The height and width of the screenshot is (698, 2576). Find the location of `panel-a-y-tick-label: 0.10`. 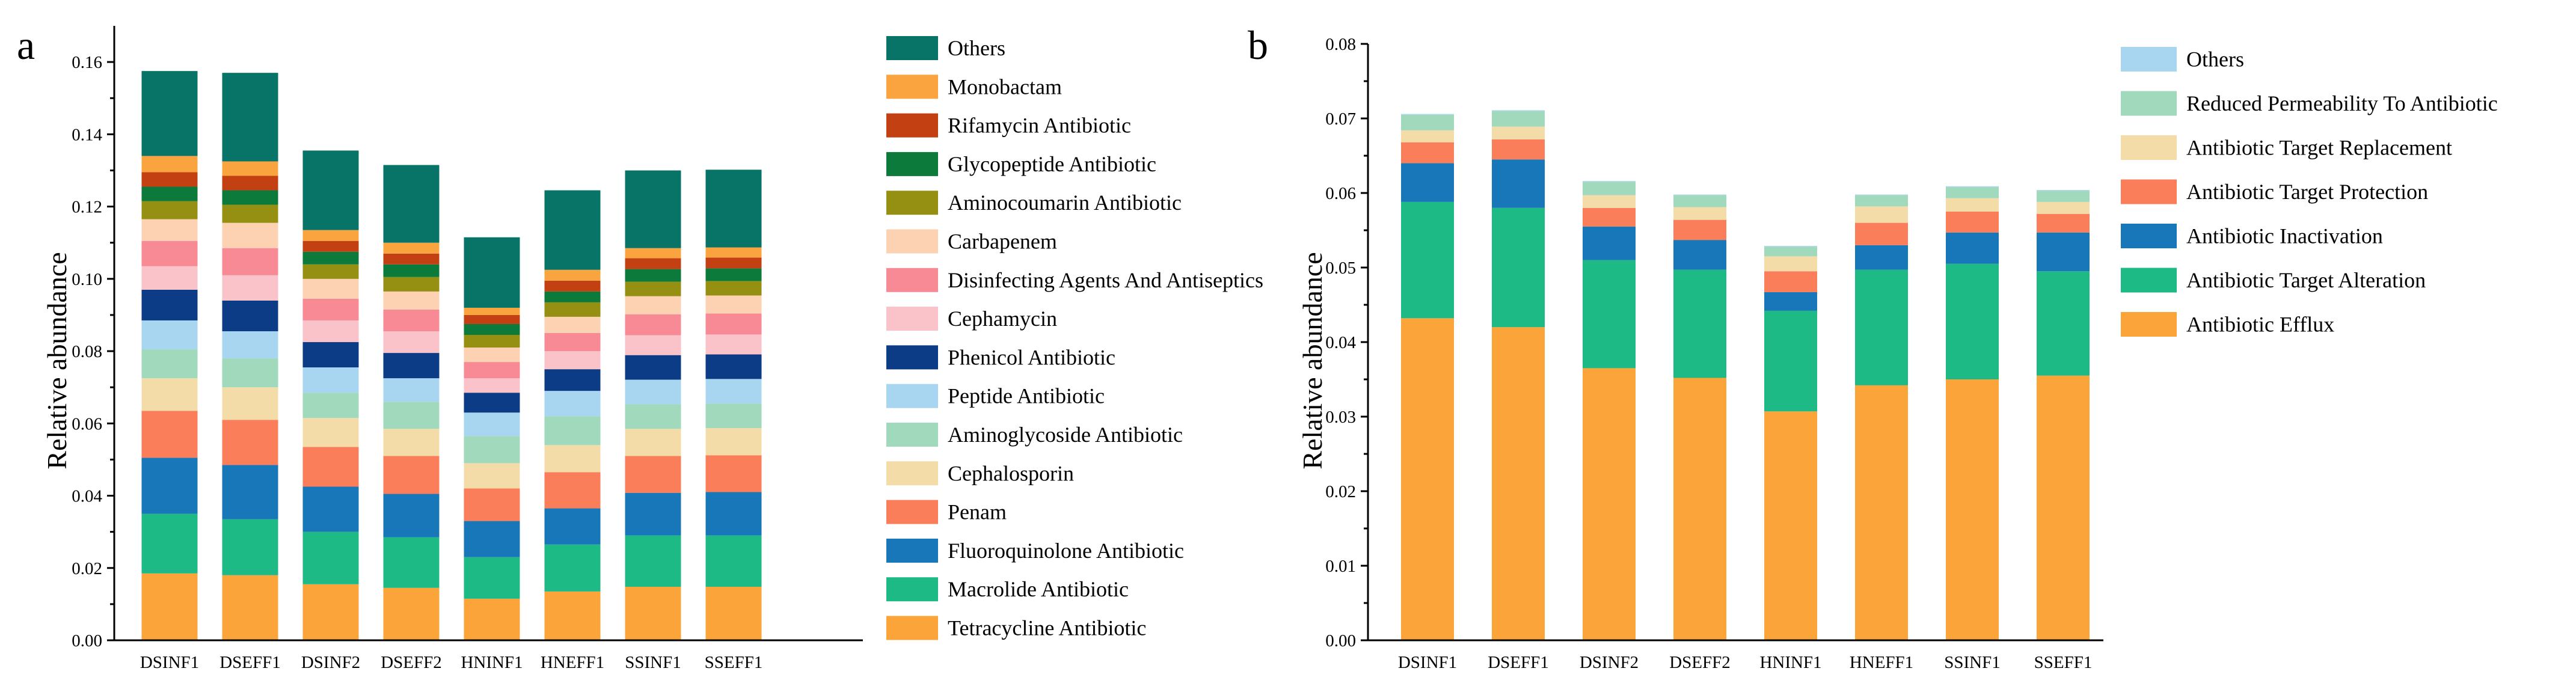

panel-a-y-tick-label: 0.10 is located at coordinates (87, 279).